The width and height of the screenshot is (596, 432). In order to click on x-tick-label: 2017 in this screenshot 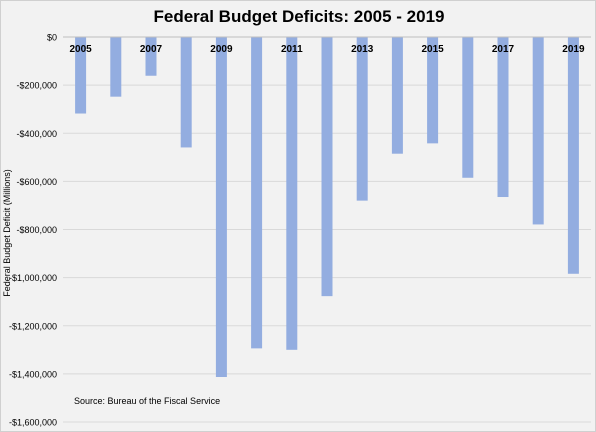, I will do `click(503, 49)`.